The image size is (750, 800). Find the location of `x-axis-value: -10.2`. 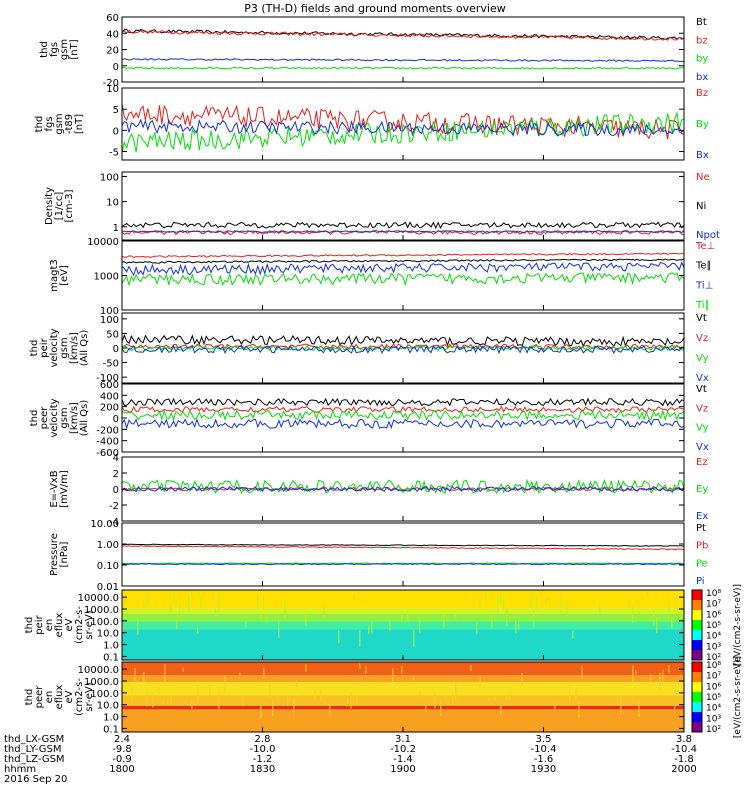

x-axis-value: -10.2 is located at coordinates (403, 749).